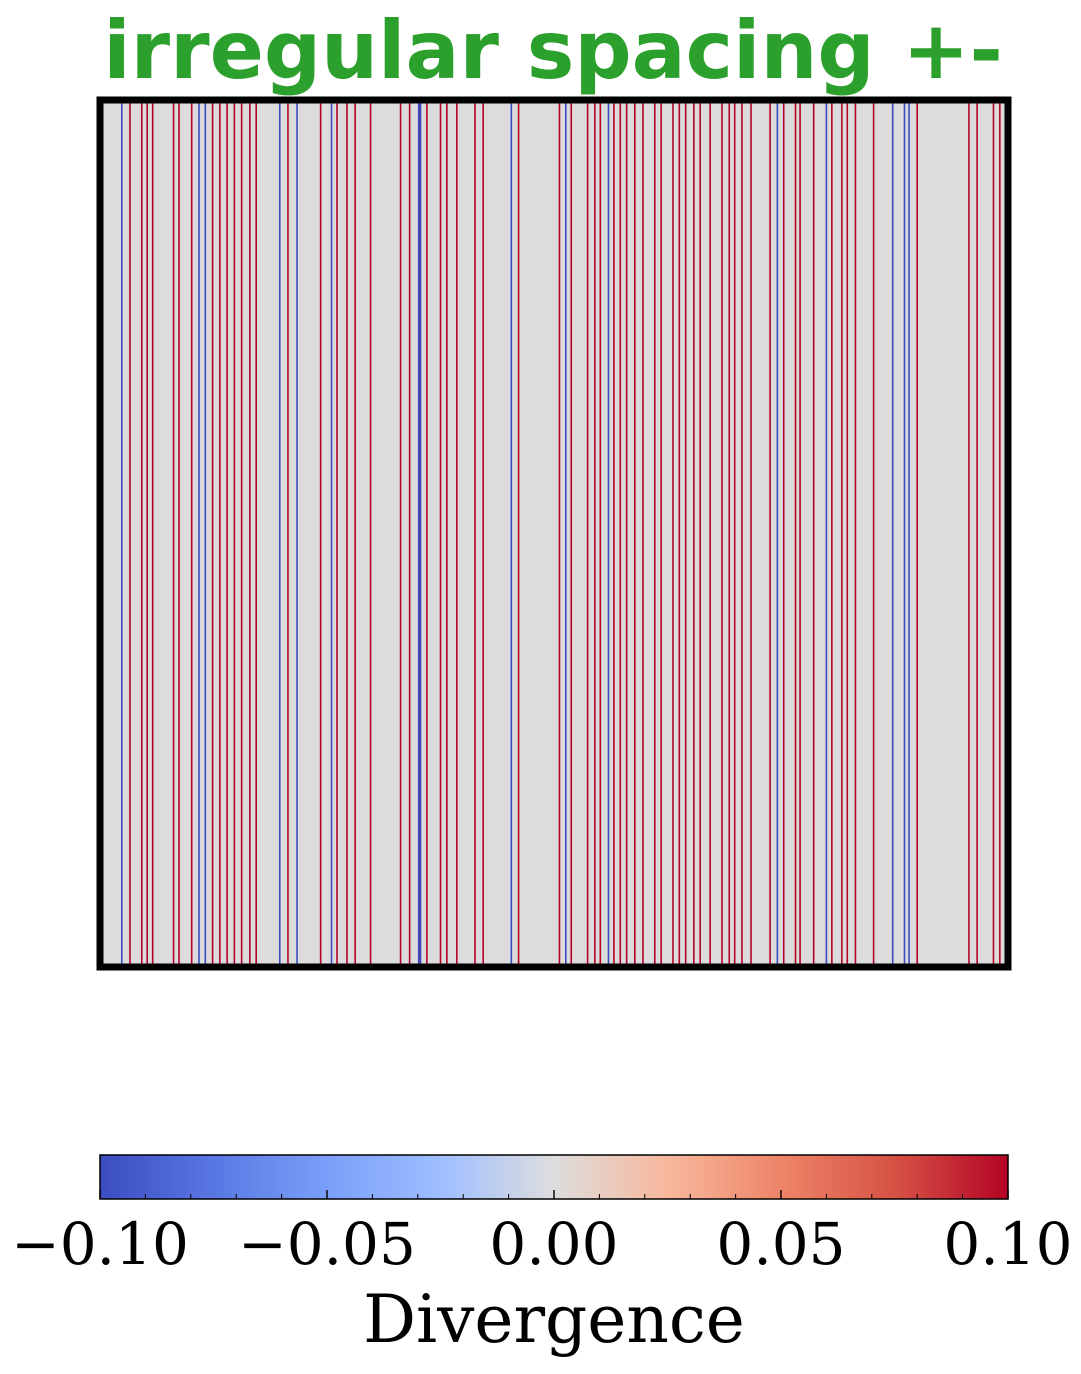  What do you see at coordinates (553, 1244) in the screenshot?
I see `colorbar-tick-label: 0.00` at bounding box center [553, 1244].